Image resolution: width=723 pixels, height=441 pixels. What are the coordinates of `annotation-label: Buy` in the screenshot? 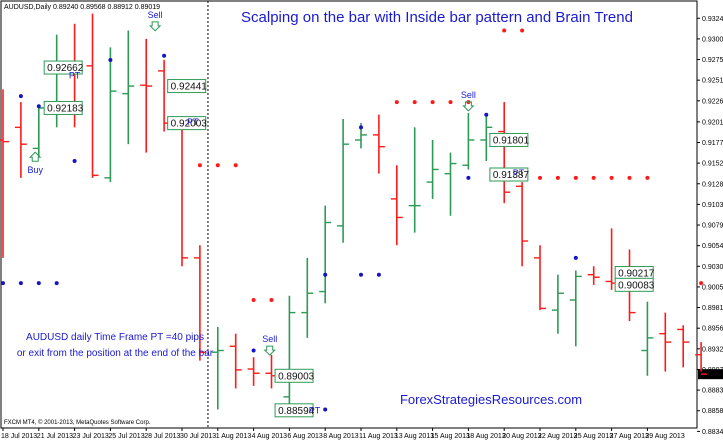 It's located at (35, 170).